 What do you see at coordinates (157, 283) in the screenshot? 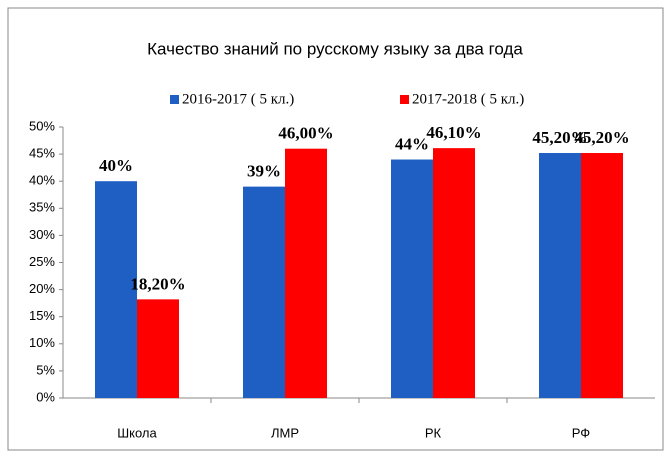
I see `data-label: 18,20%` at bounding box center [157, 283].